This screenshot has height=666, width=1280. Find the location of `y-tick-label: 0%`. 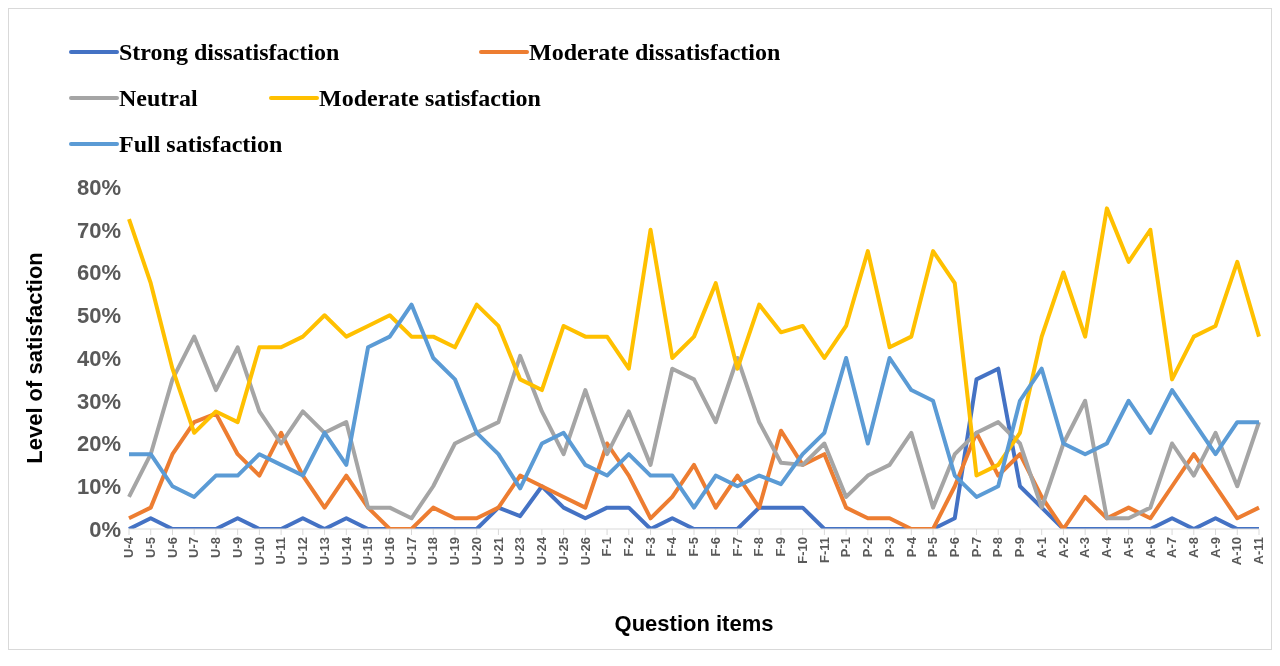

y-tick-label: 0% is located at coordinates (105, 529).